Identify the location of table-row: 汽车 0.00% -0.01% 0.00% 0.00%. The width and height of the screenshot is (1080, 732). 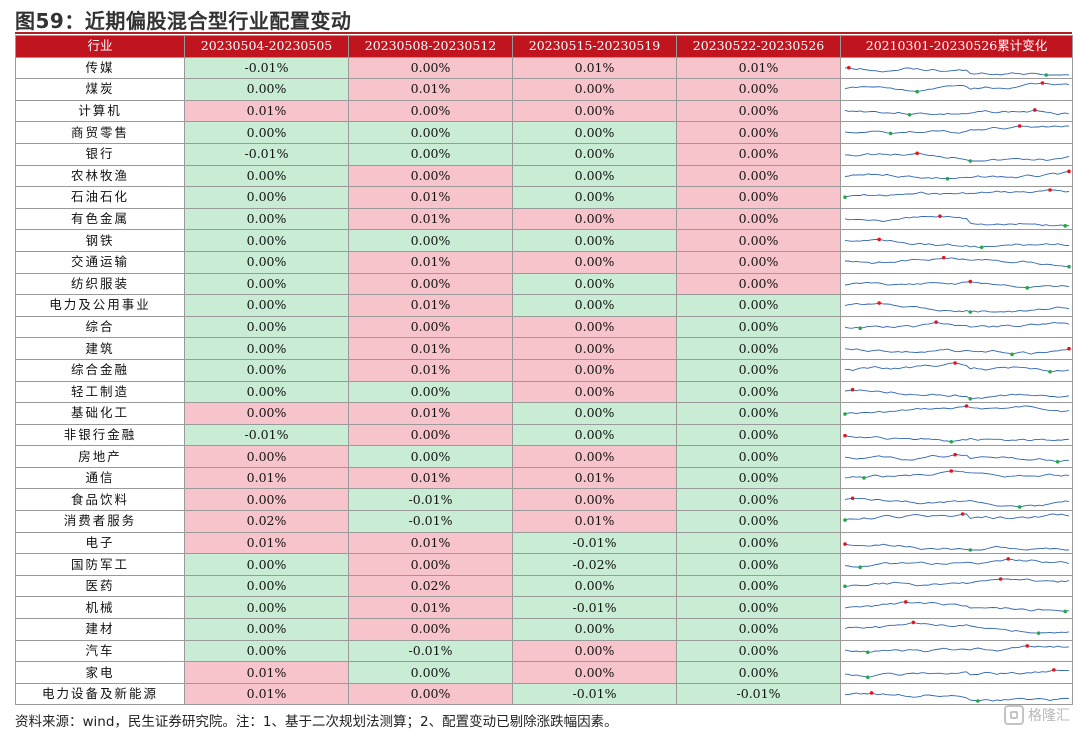
(544, 651).